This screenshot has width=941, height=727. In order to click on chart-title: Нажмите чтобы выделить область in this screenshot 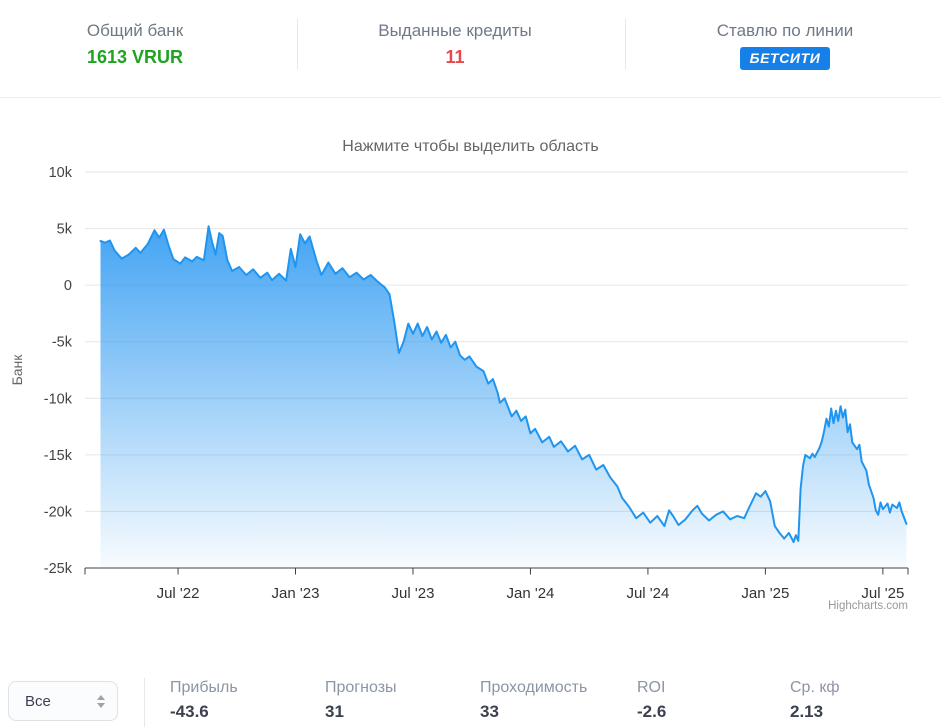, I will do `click(470, 146)`.